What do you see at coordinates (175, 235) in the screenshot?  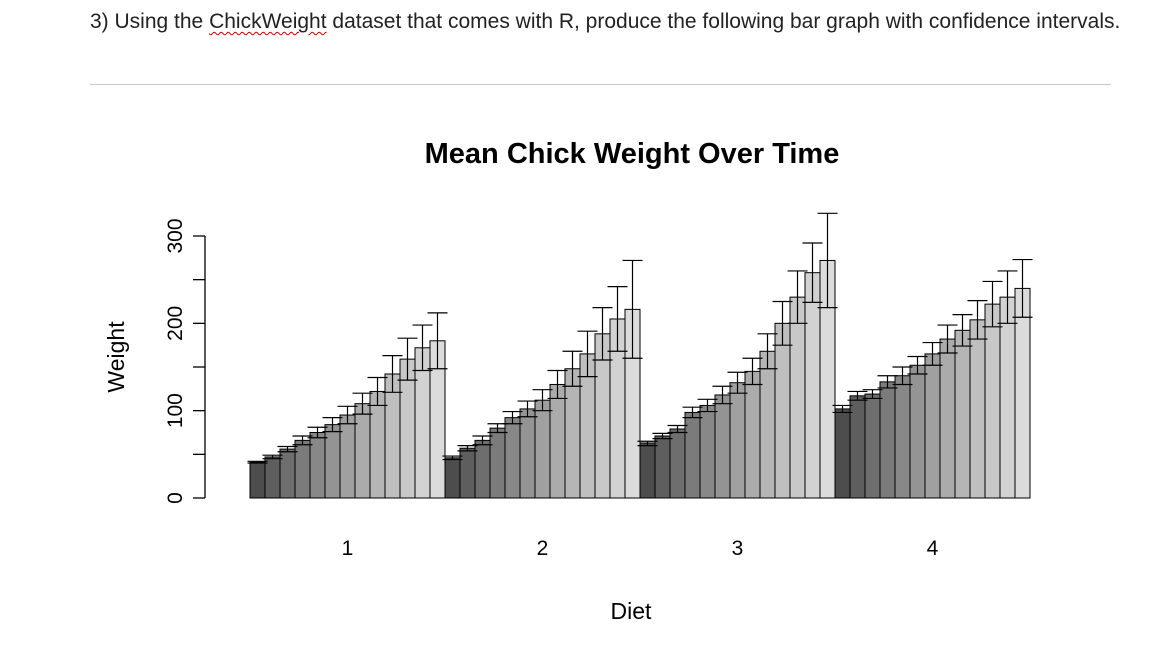 I see `y-tick-label: 300` at bounding box center [175, 235].